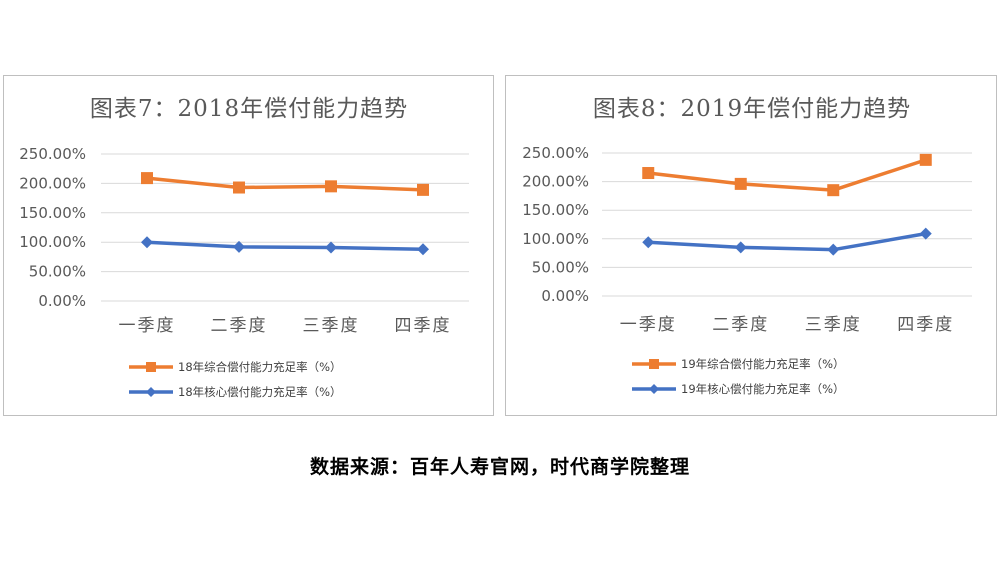  I want to click on data-source-note: 数据来源：百年人寿官网，时代商学院整理, so click(499, 467).